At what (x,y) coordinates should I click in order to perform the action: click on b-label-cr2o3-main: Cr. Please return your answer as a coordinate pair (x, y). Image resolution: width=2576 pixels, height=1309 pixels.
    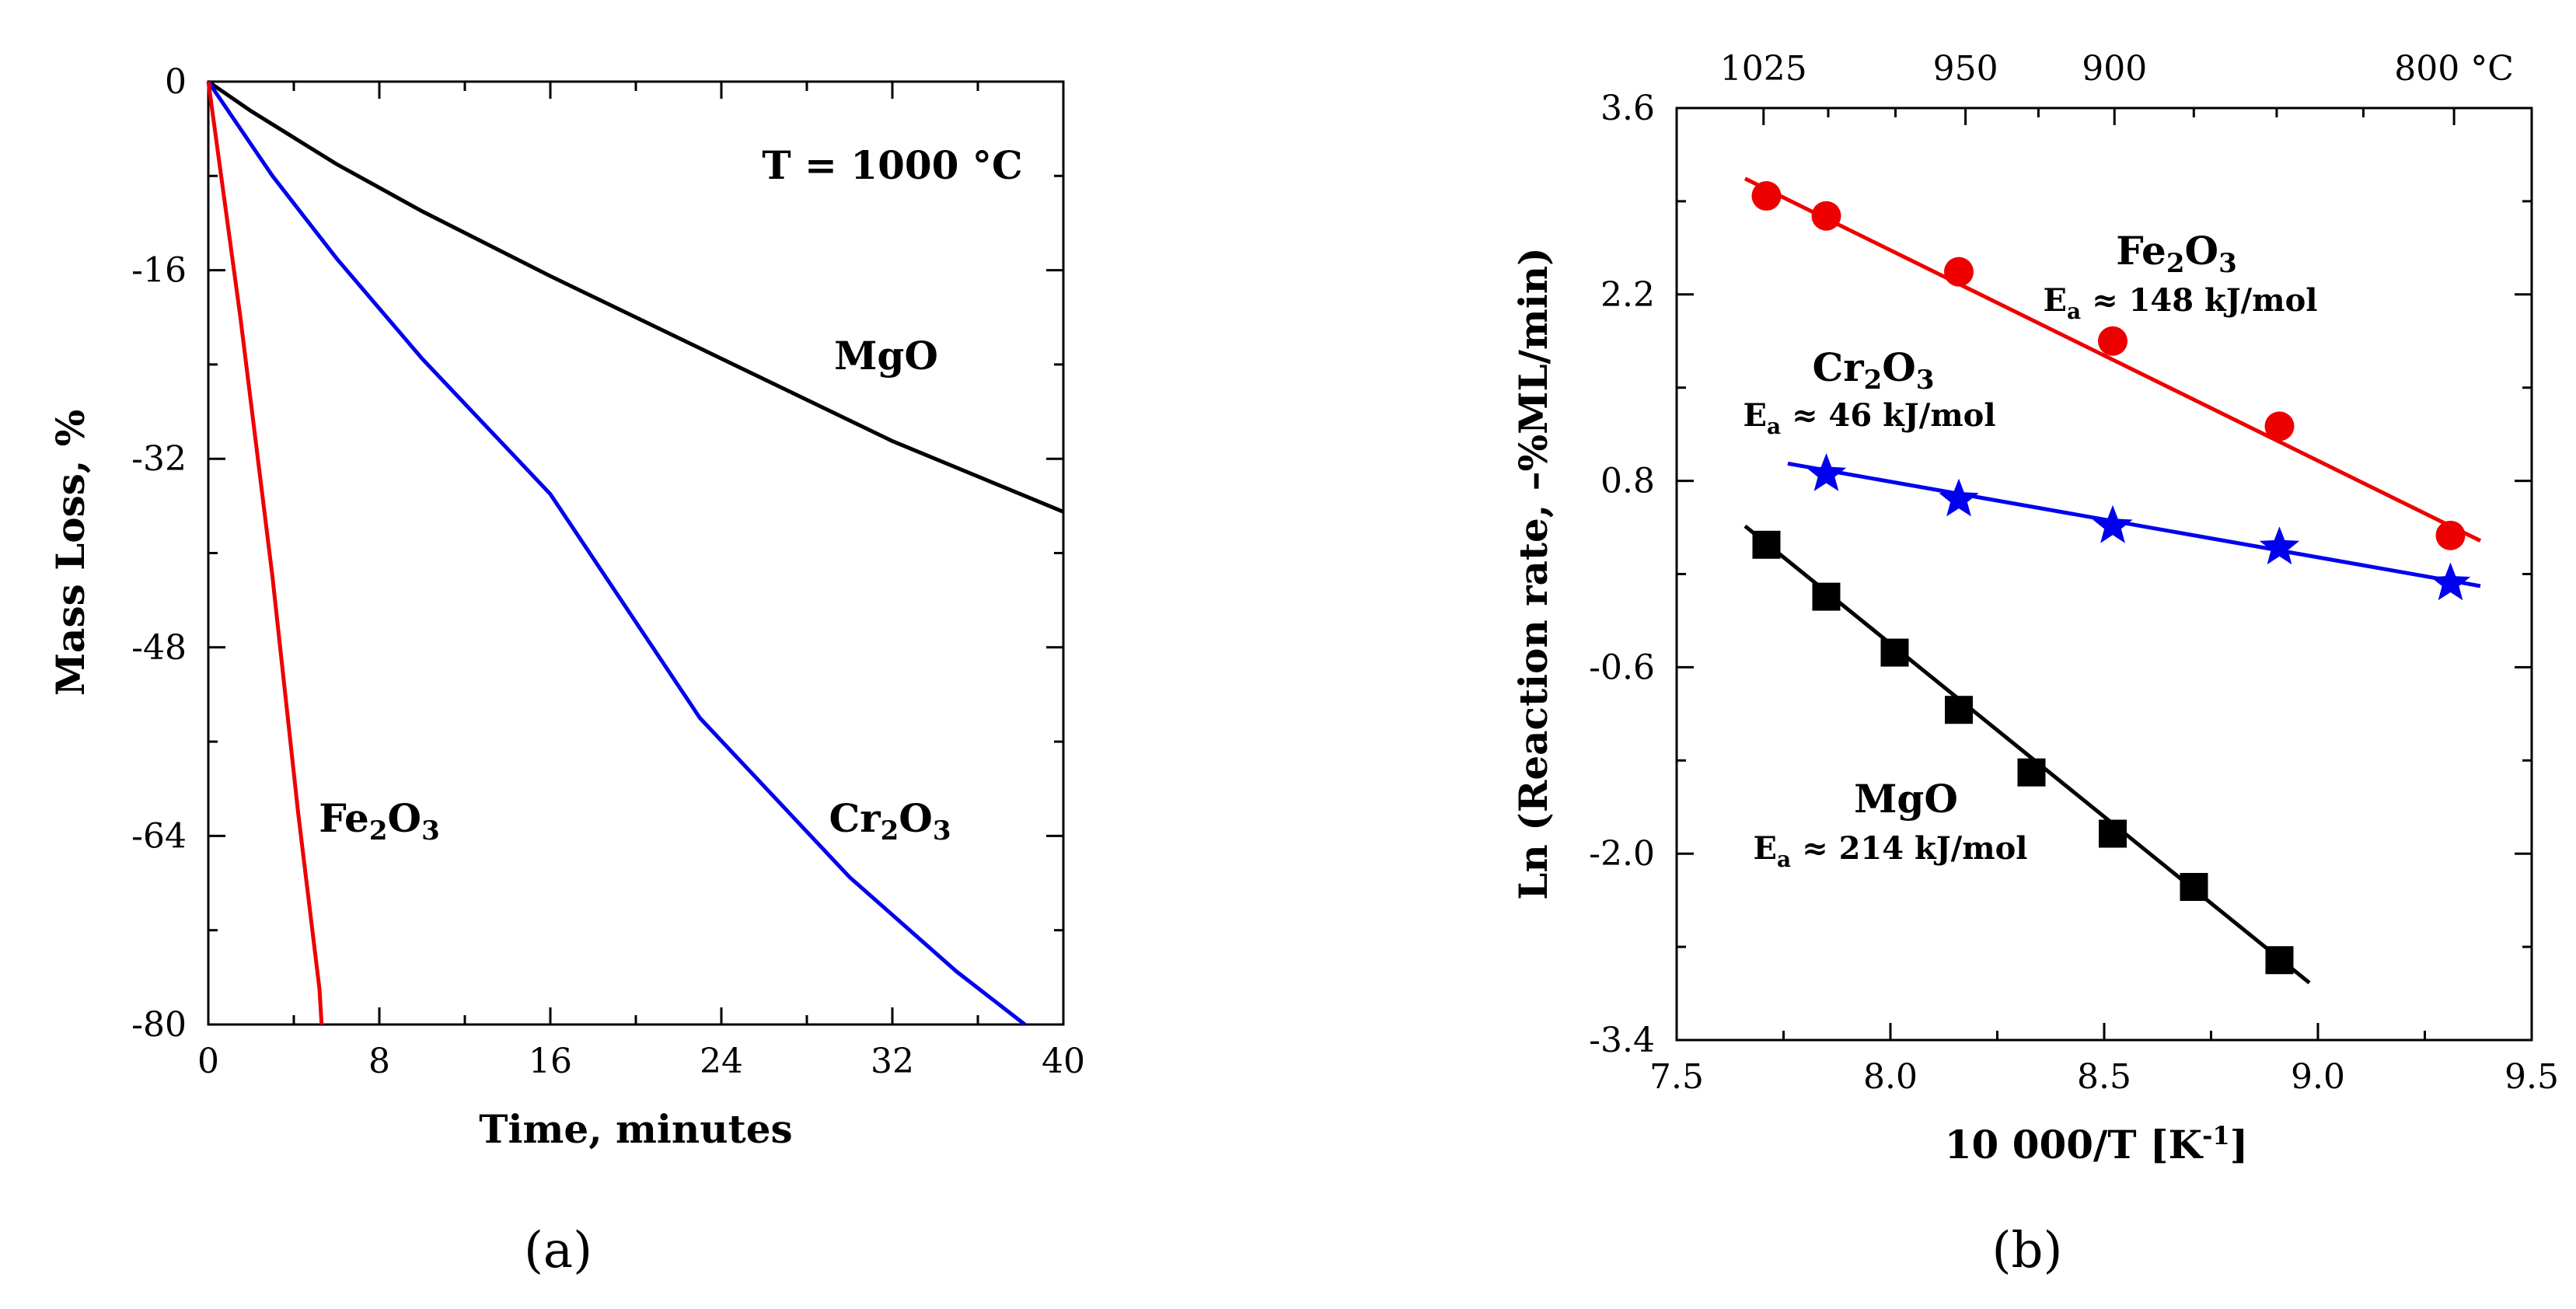
    Looking at the image, I should click on (1838, 367).